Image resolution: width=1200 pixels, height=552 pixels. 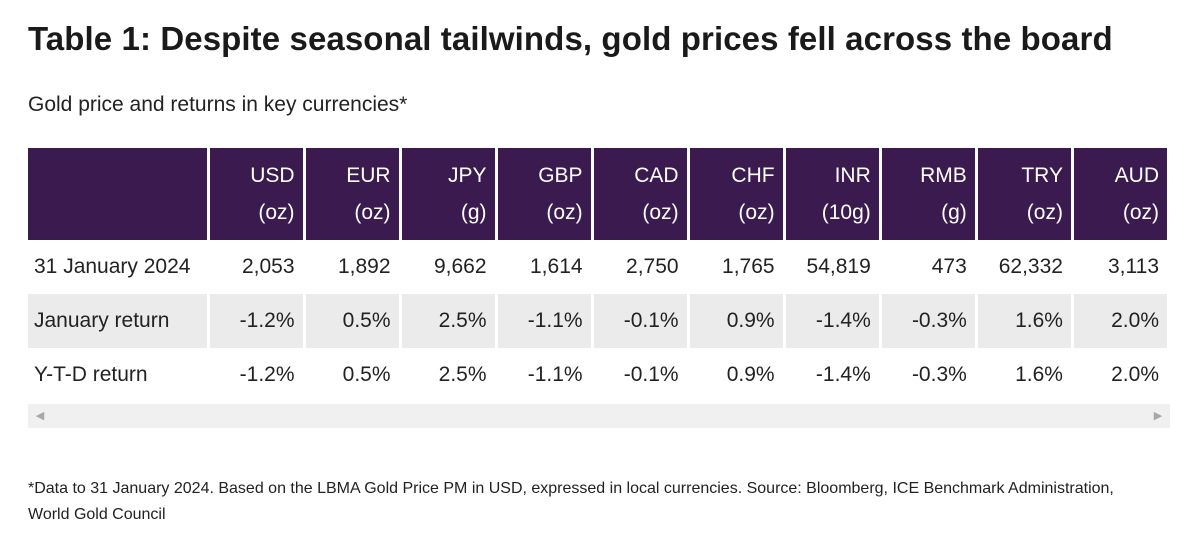 What do you see at coordinates (368, 175) in the screenshot?
I see `currency-code: EUR` at bounding box center [368, 175].